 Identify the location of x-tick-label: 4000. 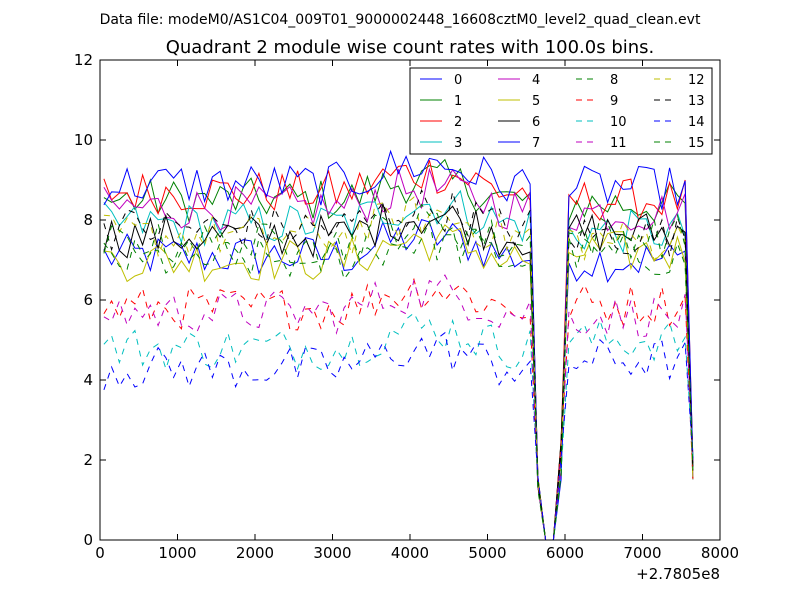
(410, 553).